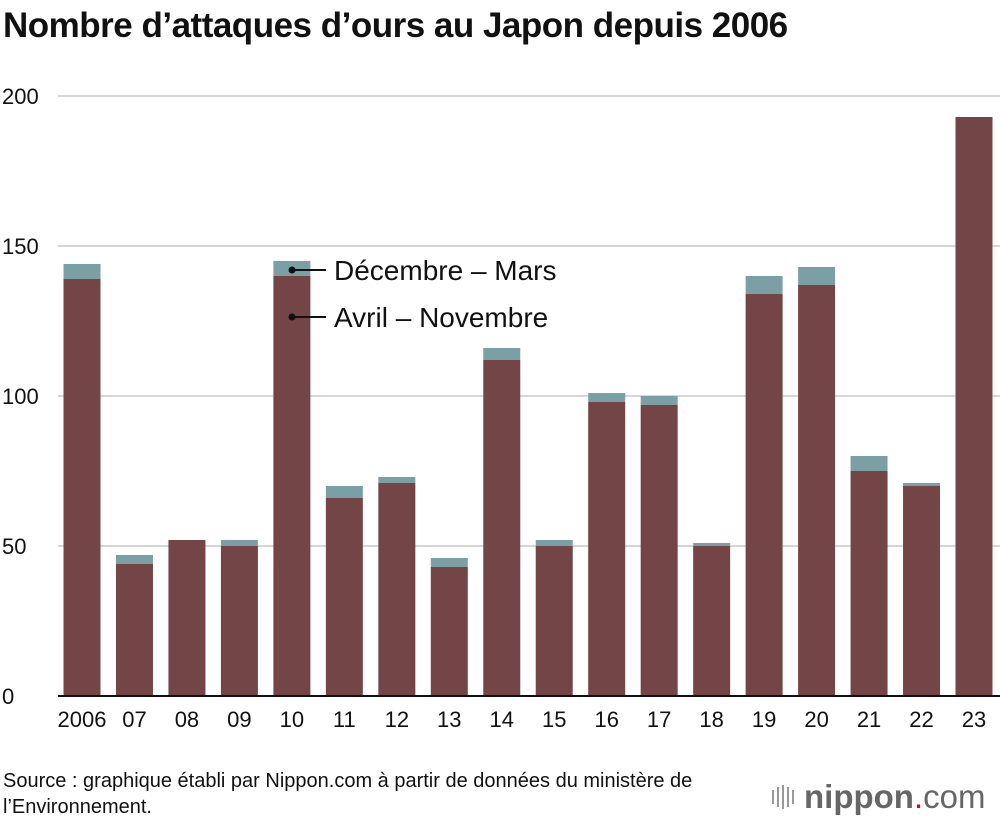  What do you see at coordinates (954, 796) in the screenshot?
I see `logo-suffix: com` at bounding box center [954, 796].